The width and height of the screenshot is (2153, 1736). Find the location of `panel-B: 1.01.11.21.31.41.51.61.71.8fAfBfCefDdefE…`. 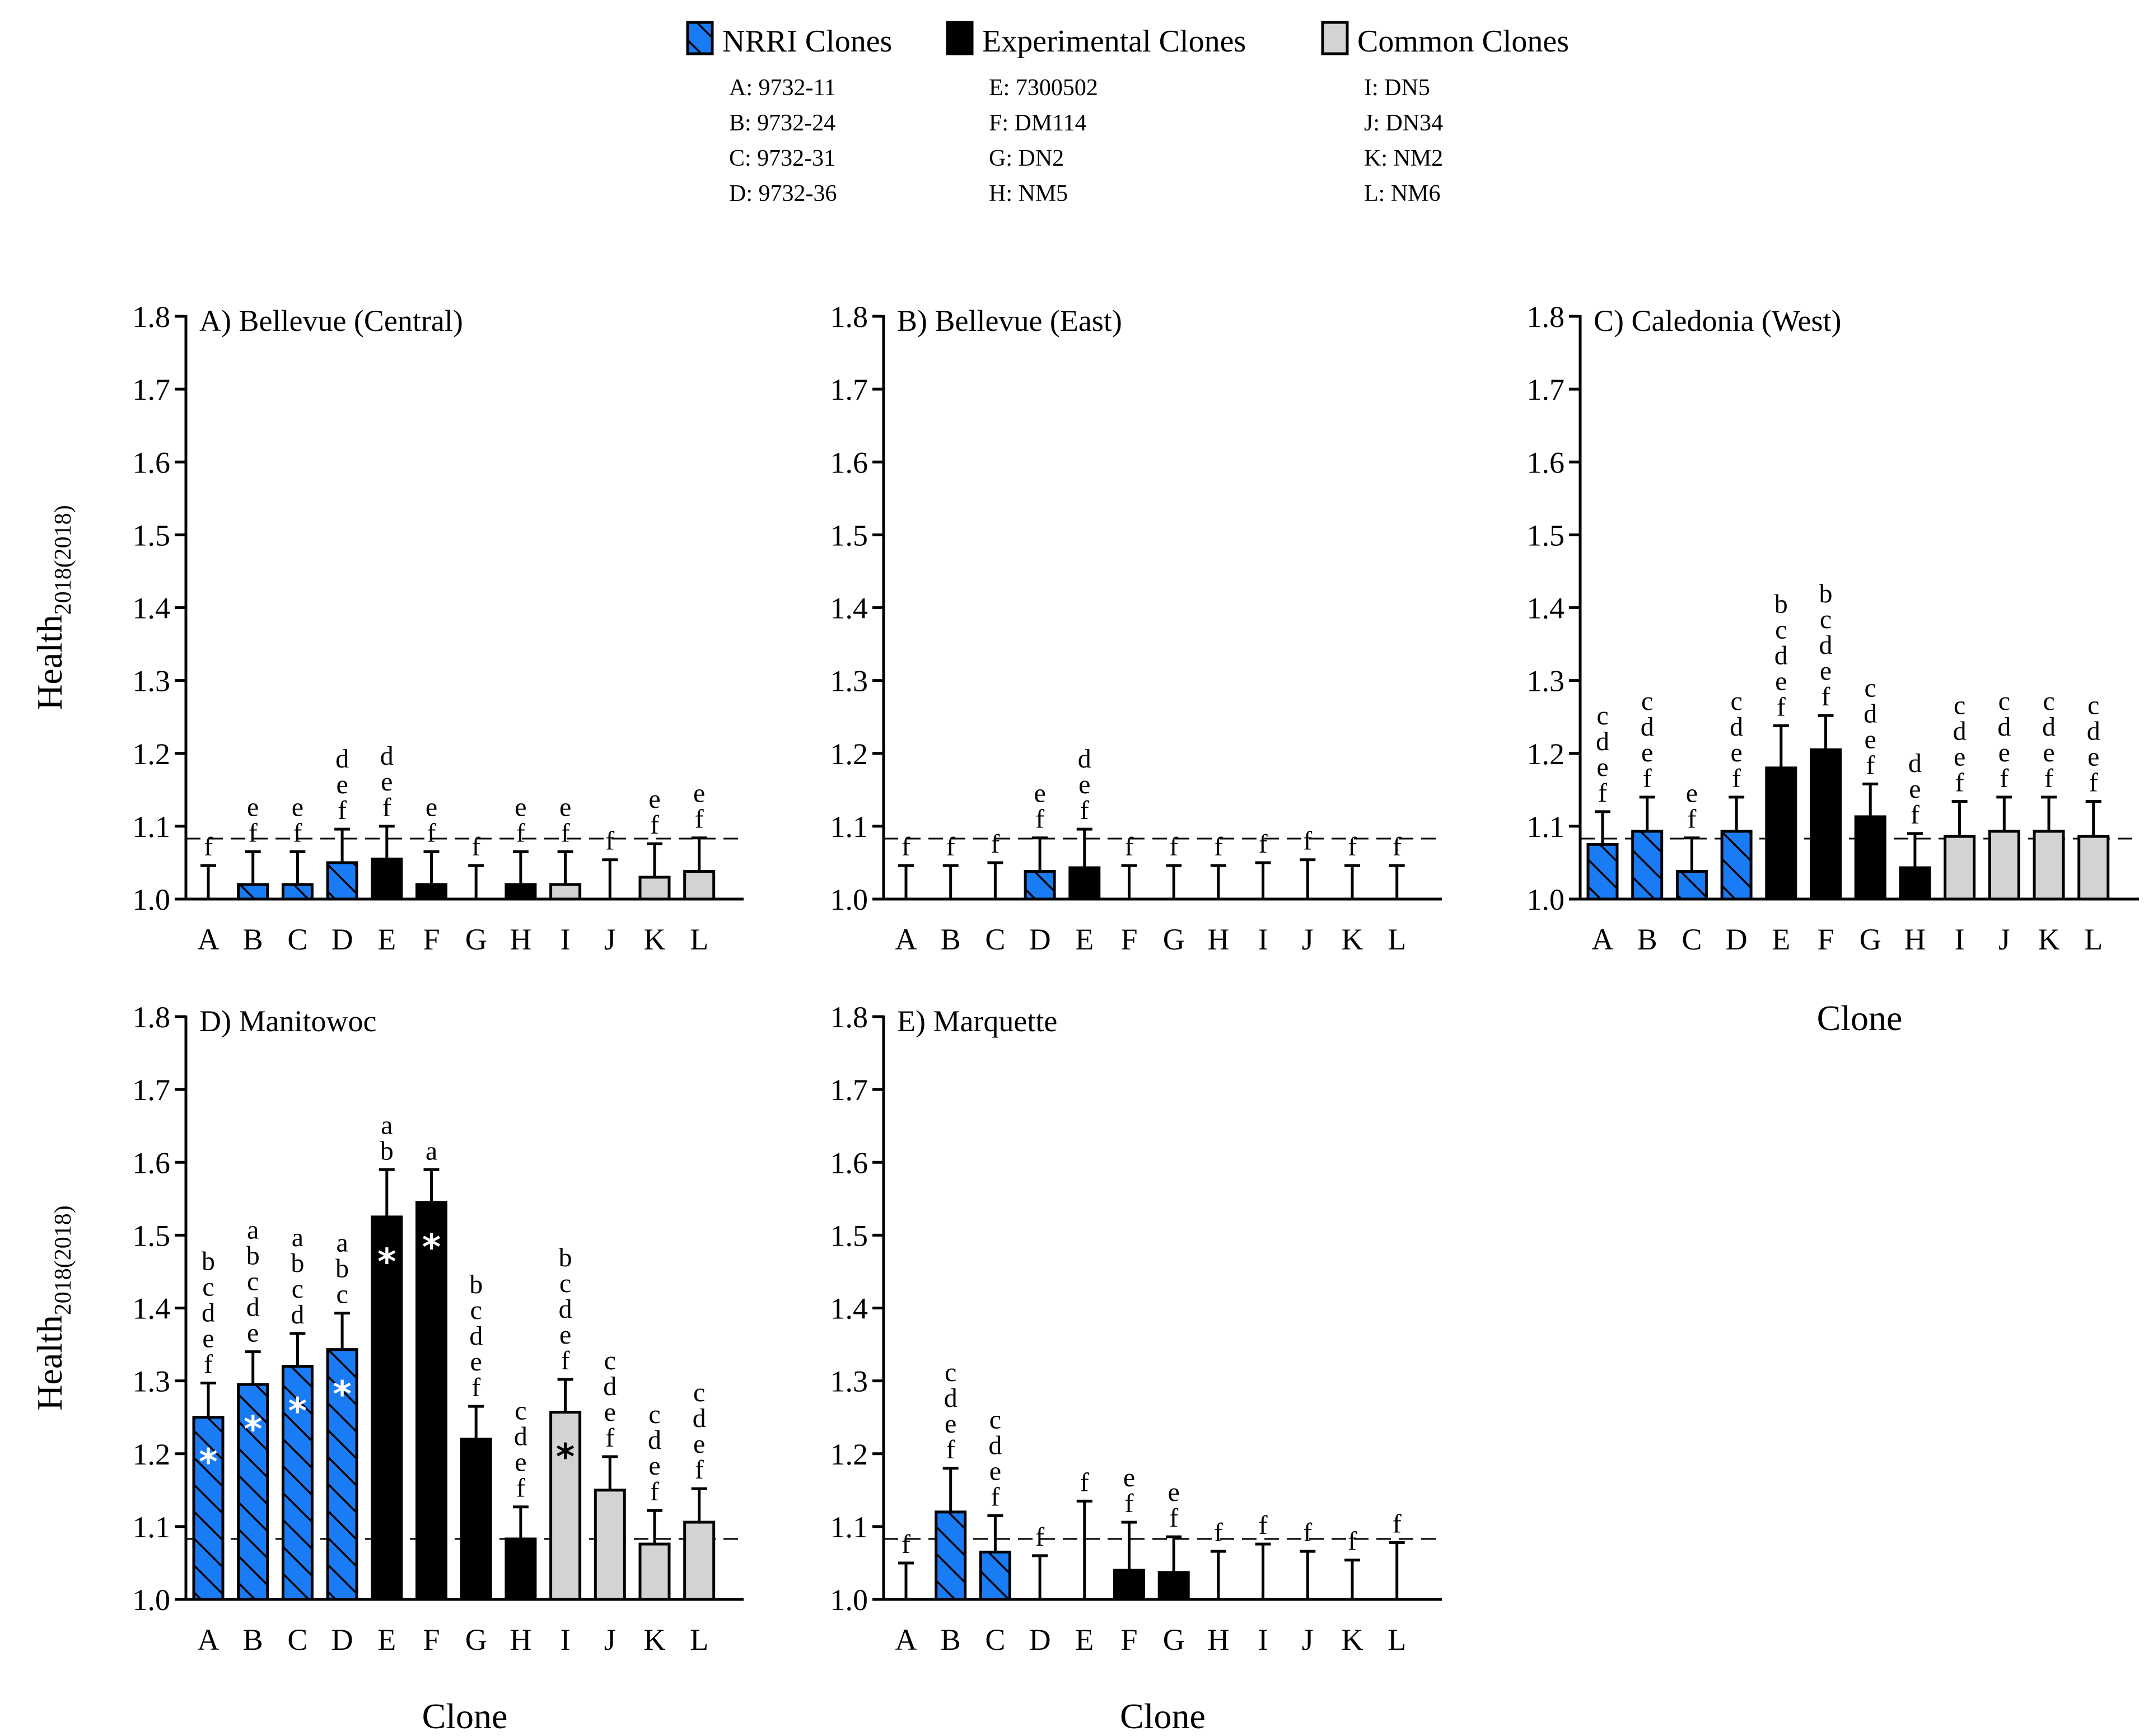

panel-B: 1.01.11.21.31.41.51.61.71.8fAfBfCefDdefE… is located at coordinates (1136, 628).